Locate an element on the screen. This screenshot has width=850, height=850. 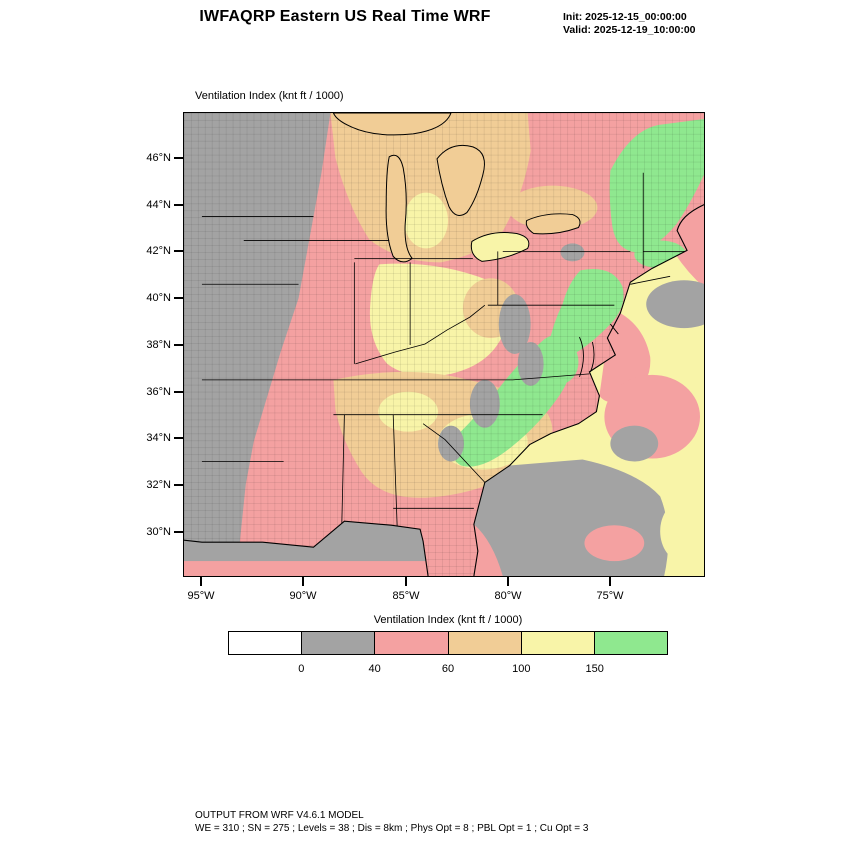
lon-tick-label: 75°W is located at coordinates (610, 596).